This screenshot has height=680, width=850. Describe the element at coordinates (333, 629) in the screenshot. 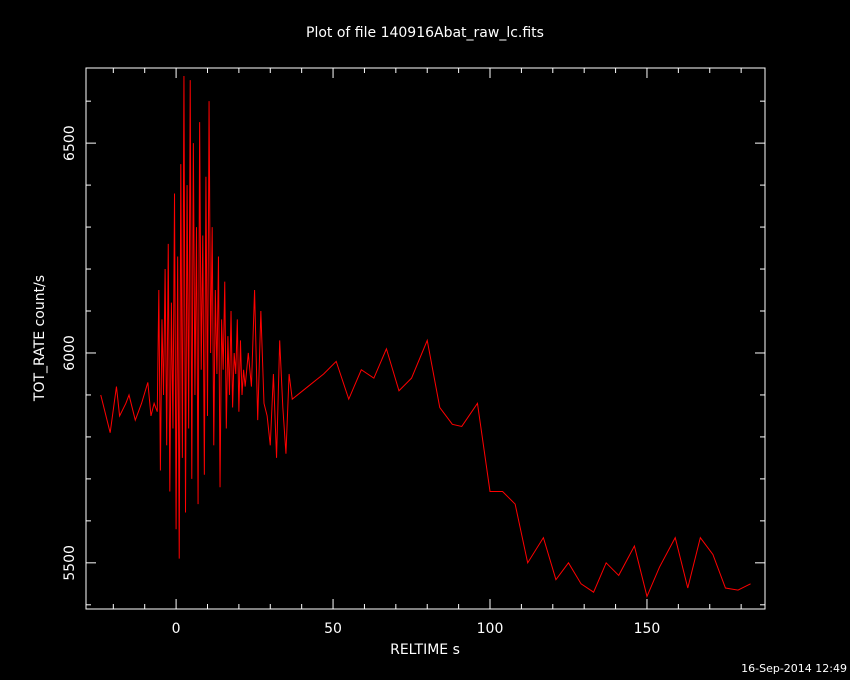

I see `x-tick-label: 50` at that location.